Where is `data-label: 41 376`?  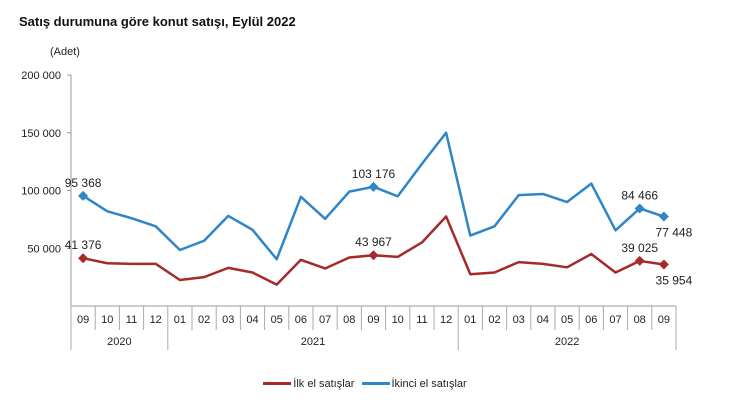
data-label: 41 376 is located at coordinates (83, 245).